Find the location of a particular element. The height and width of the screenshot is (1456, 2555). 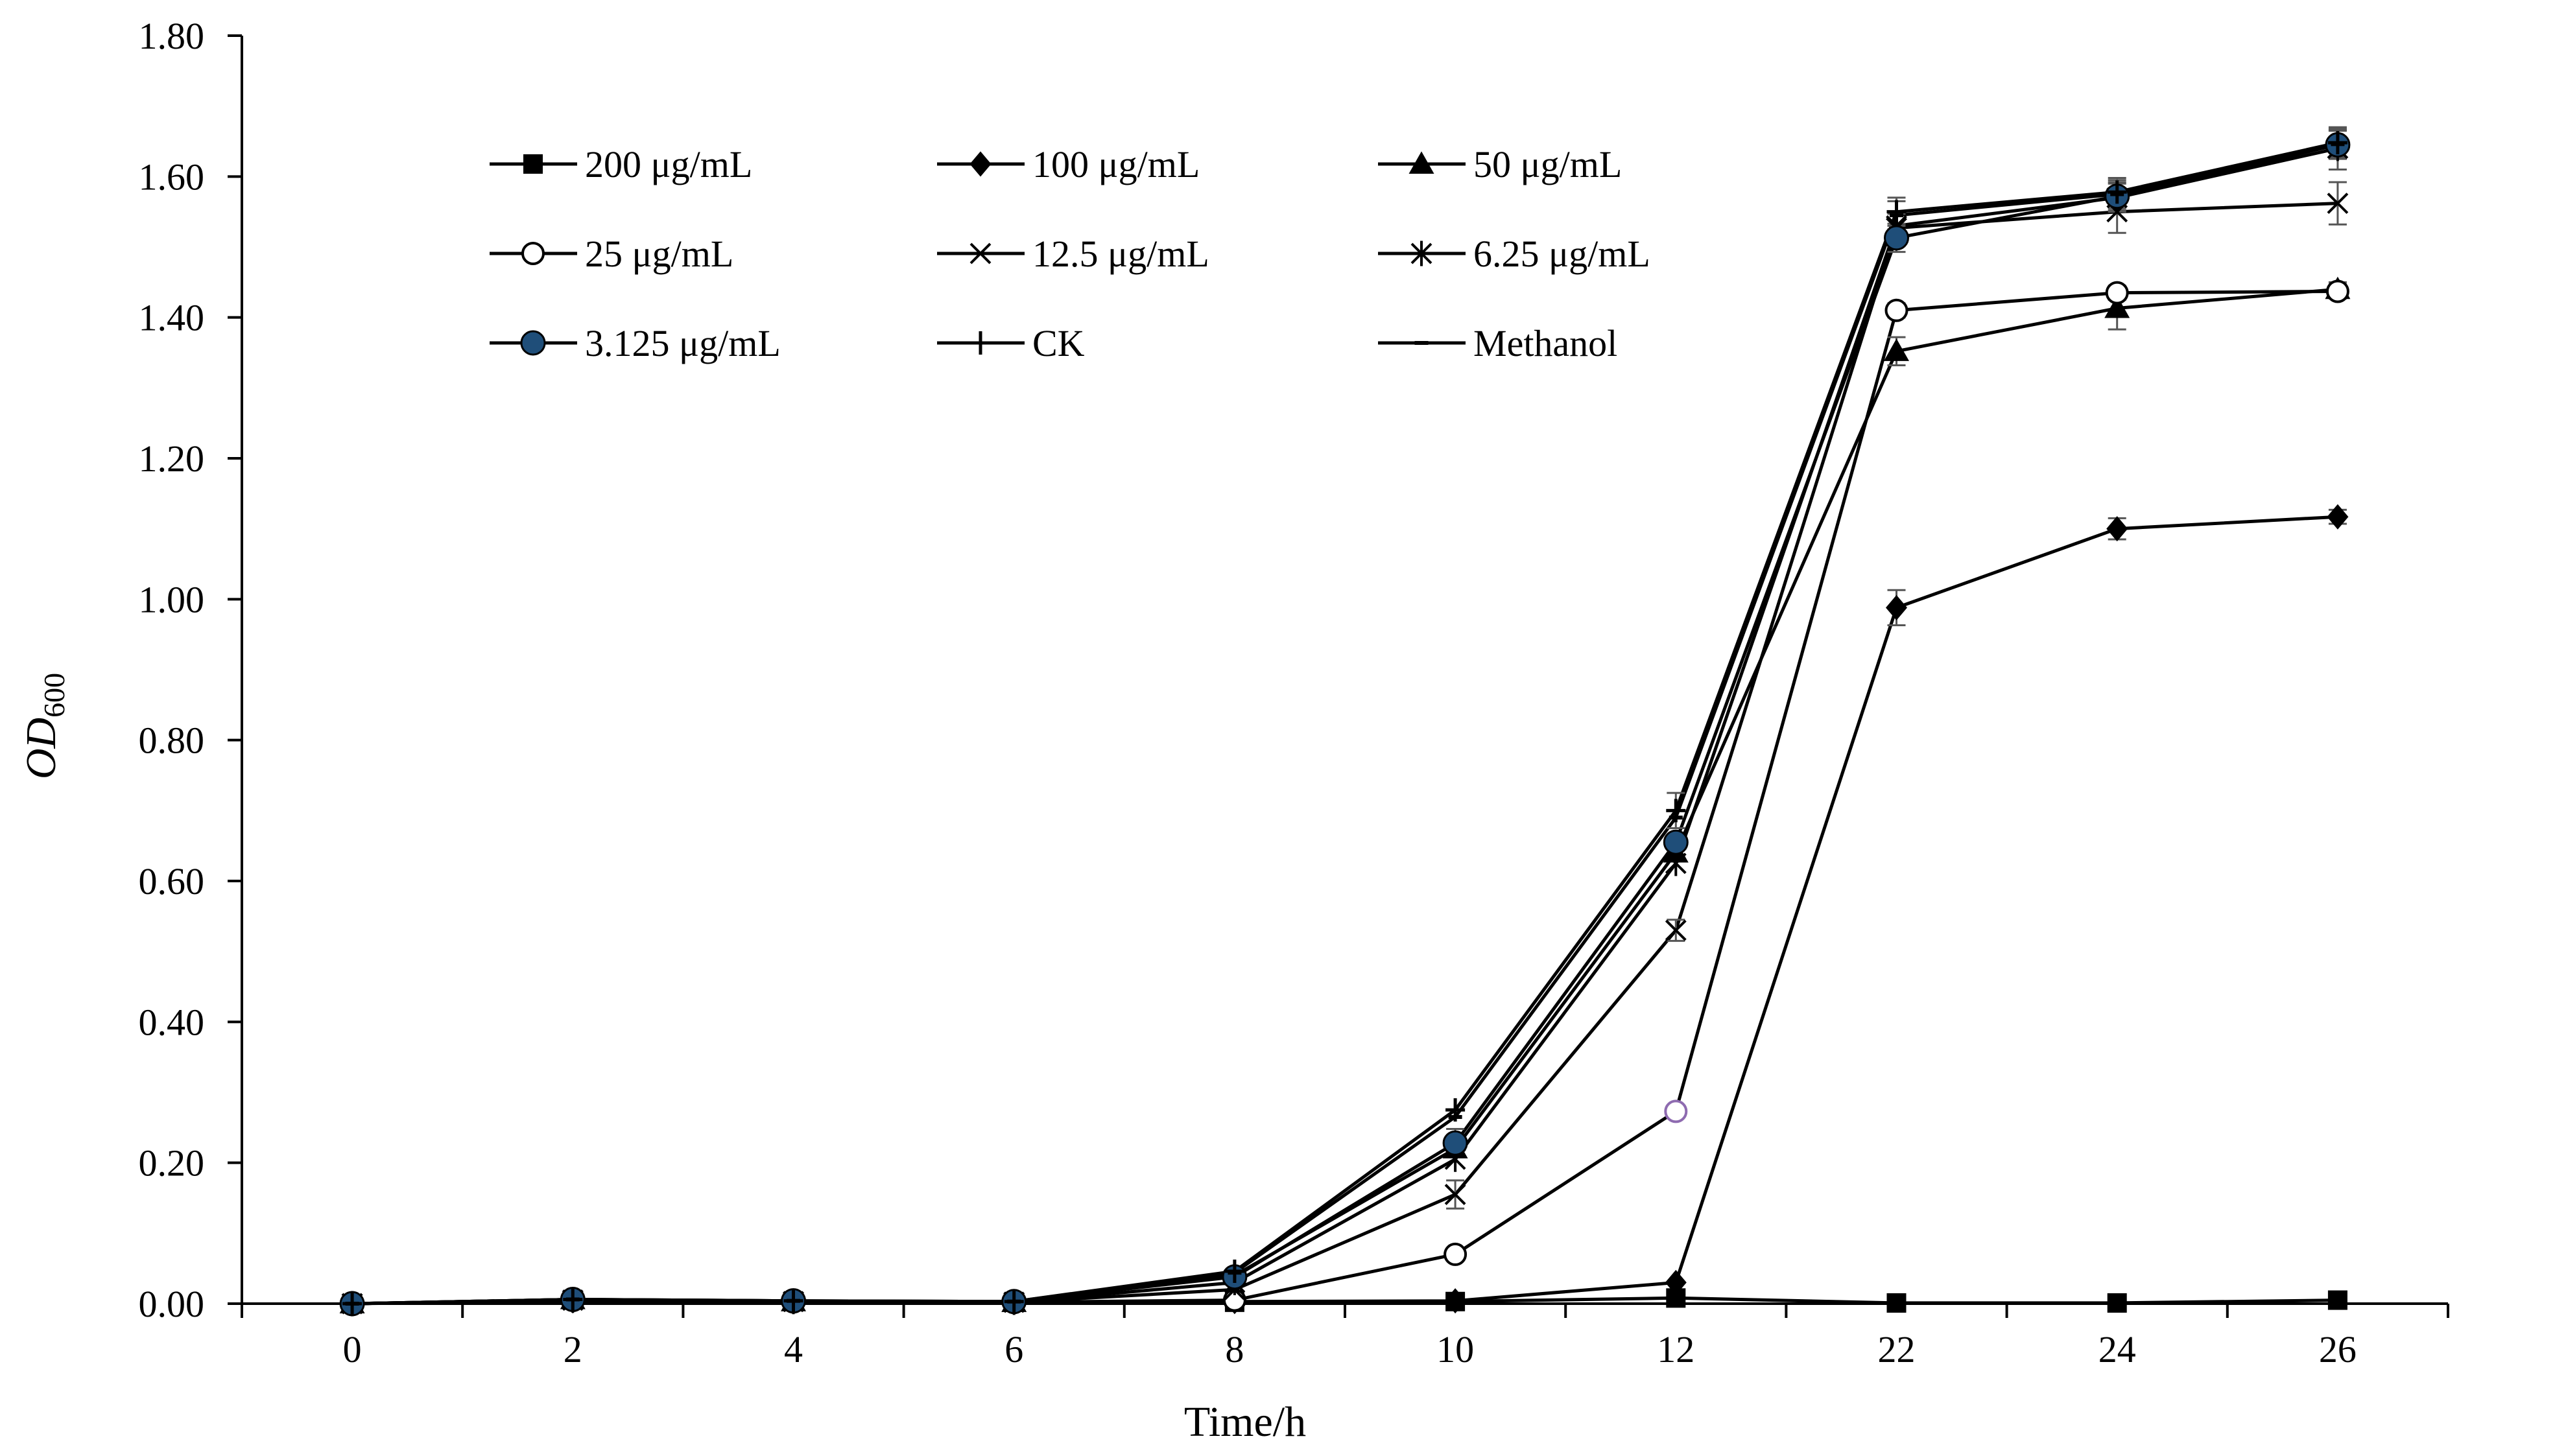

legend-item: 100 μg/mL is located at coordinates (1068, 164).